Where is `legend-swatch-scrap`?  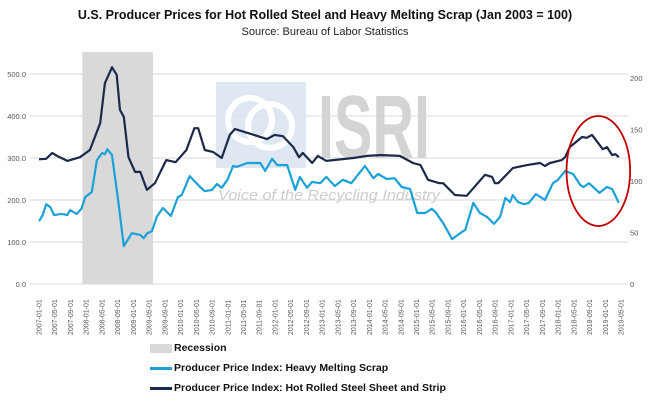
legend-swatch-scrap is located at coordinates (161, 368).